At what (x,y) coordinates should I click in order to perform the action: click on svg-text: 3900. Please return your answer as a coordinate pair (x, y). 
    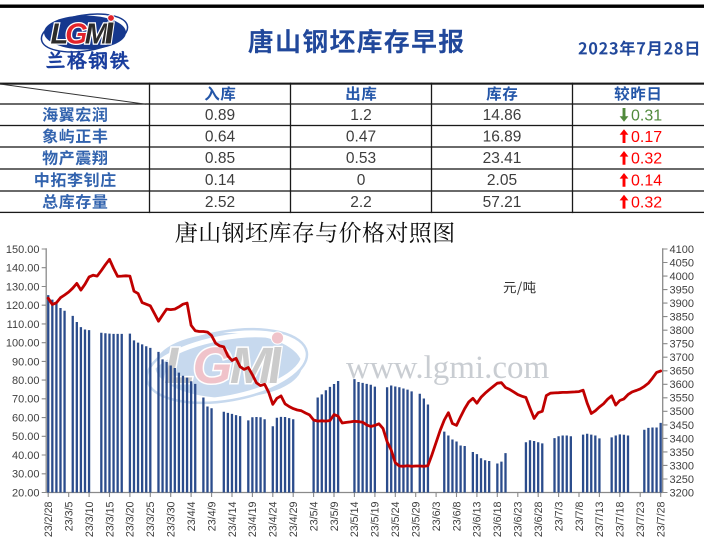
    Looking at the image, I should click on (682, 304).